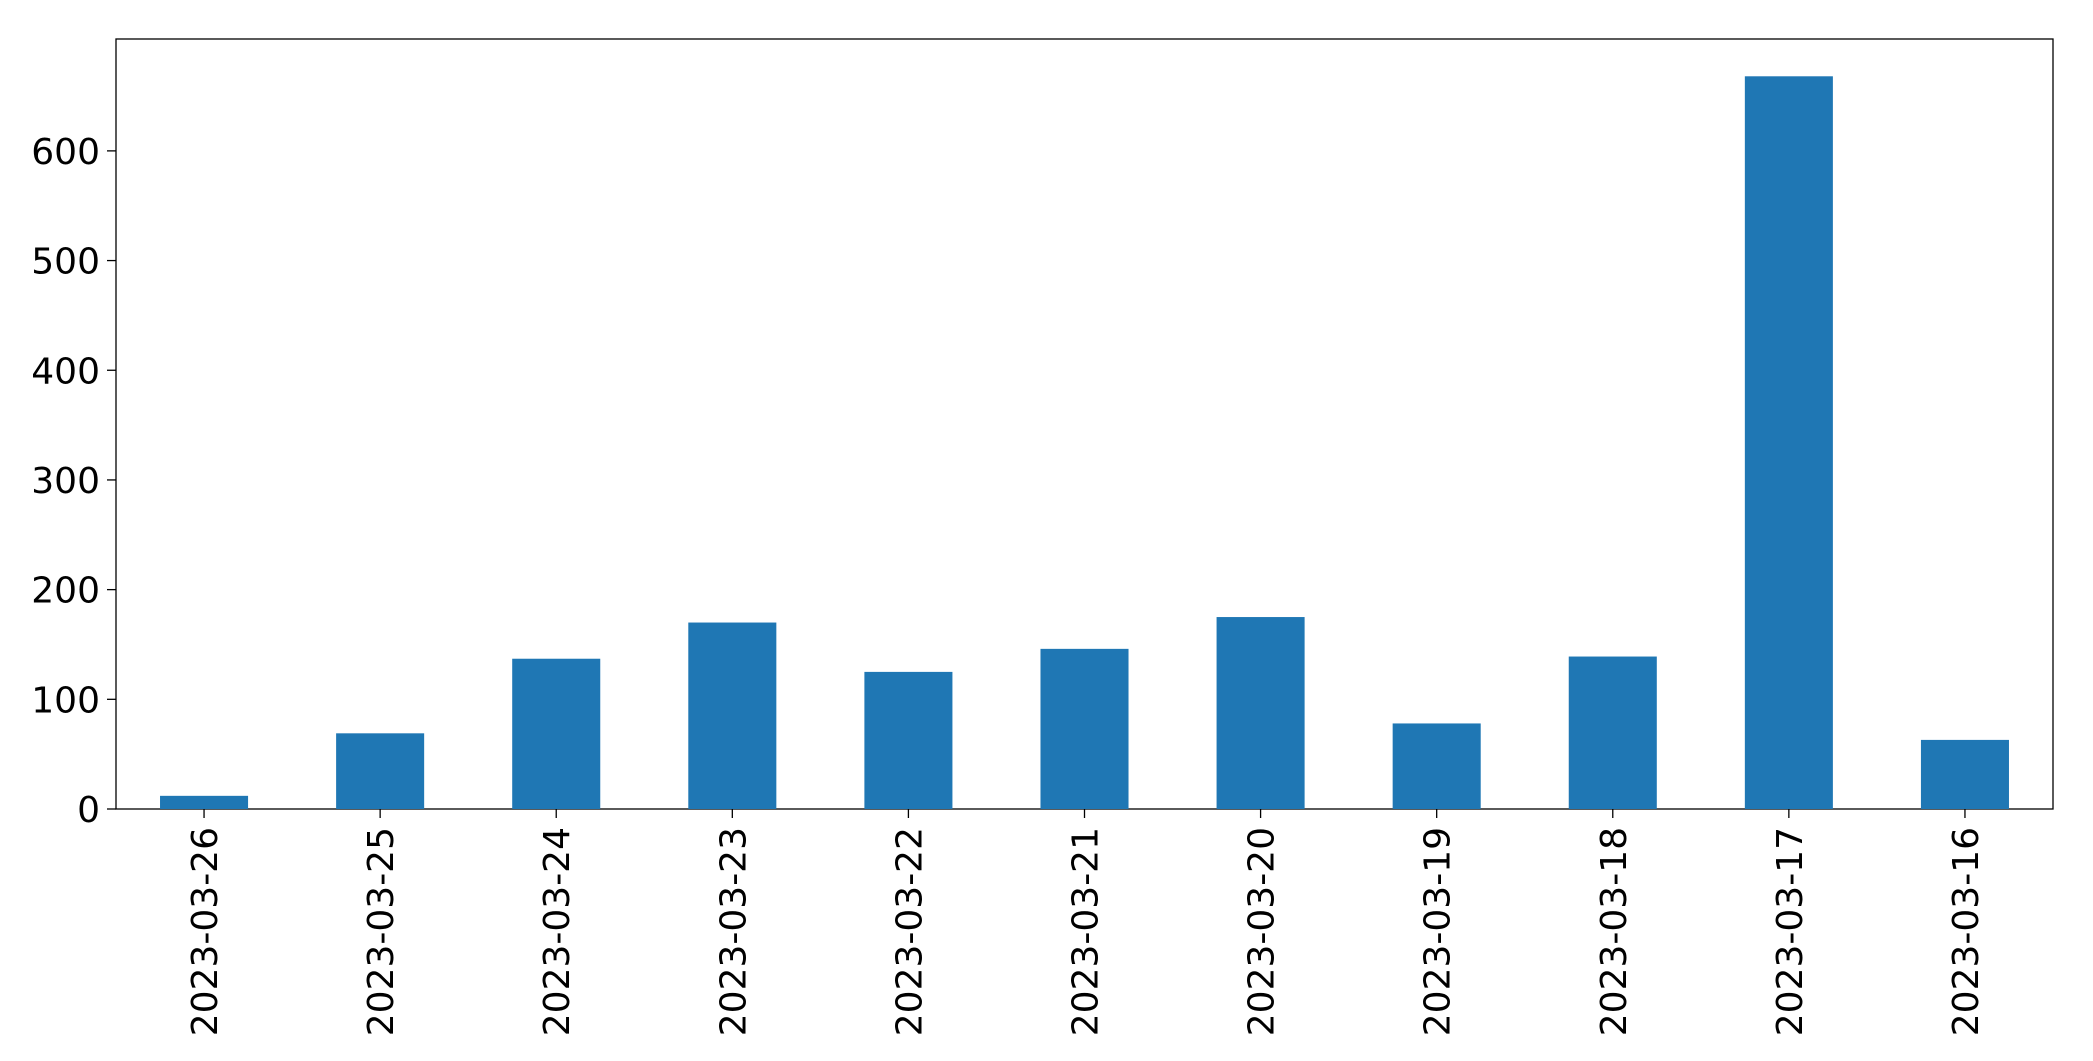  I want to click on y-tick-label: 100, so click(65, 700).